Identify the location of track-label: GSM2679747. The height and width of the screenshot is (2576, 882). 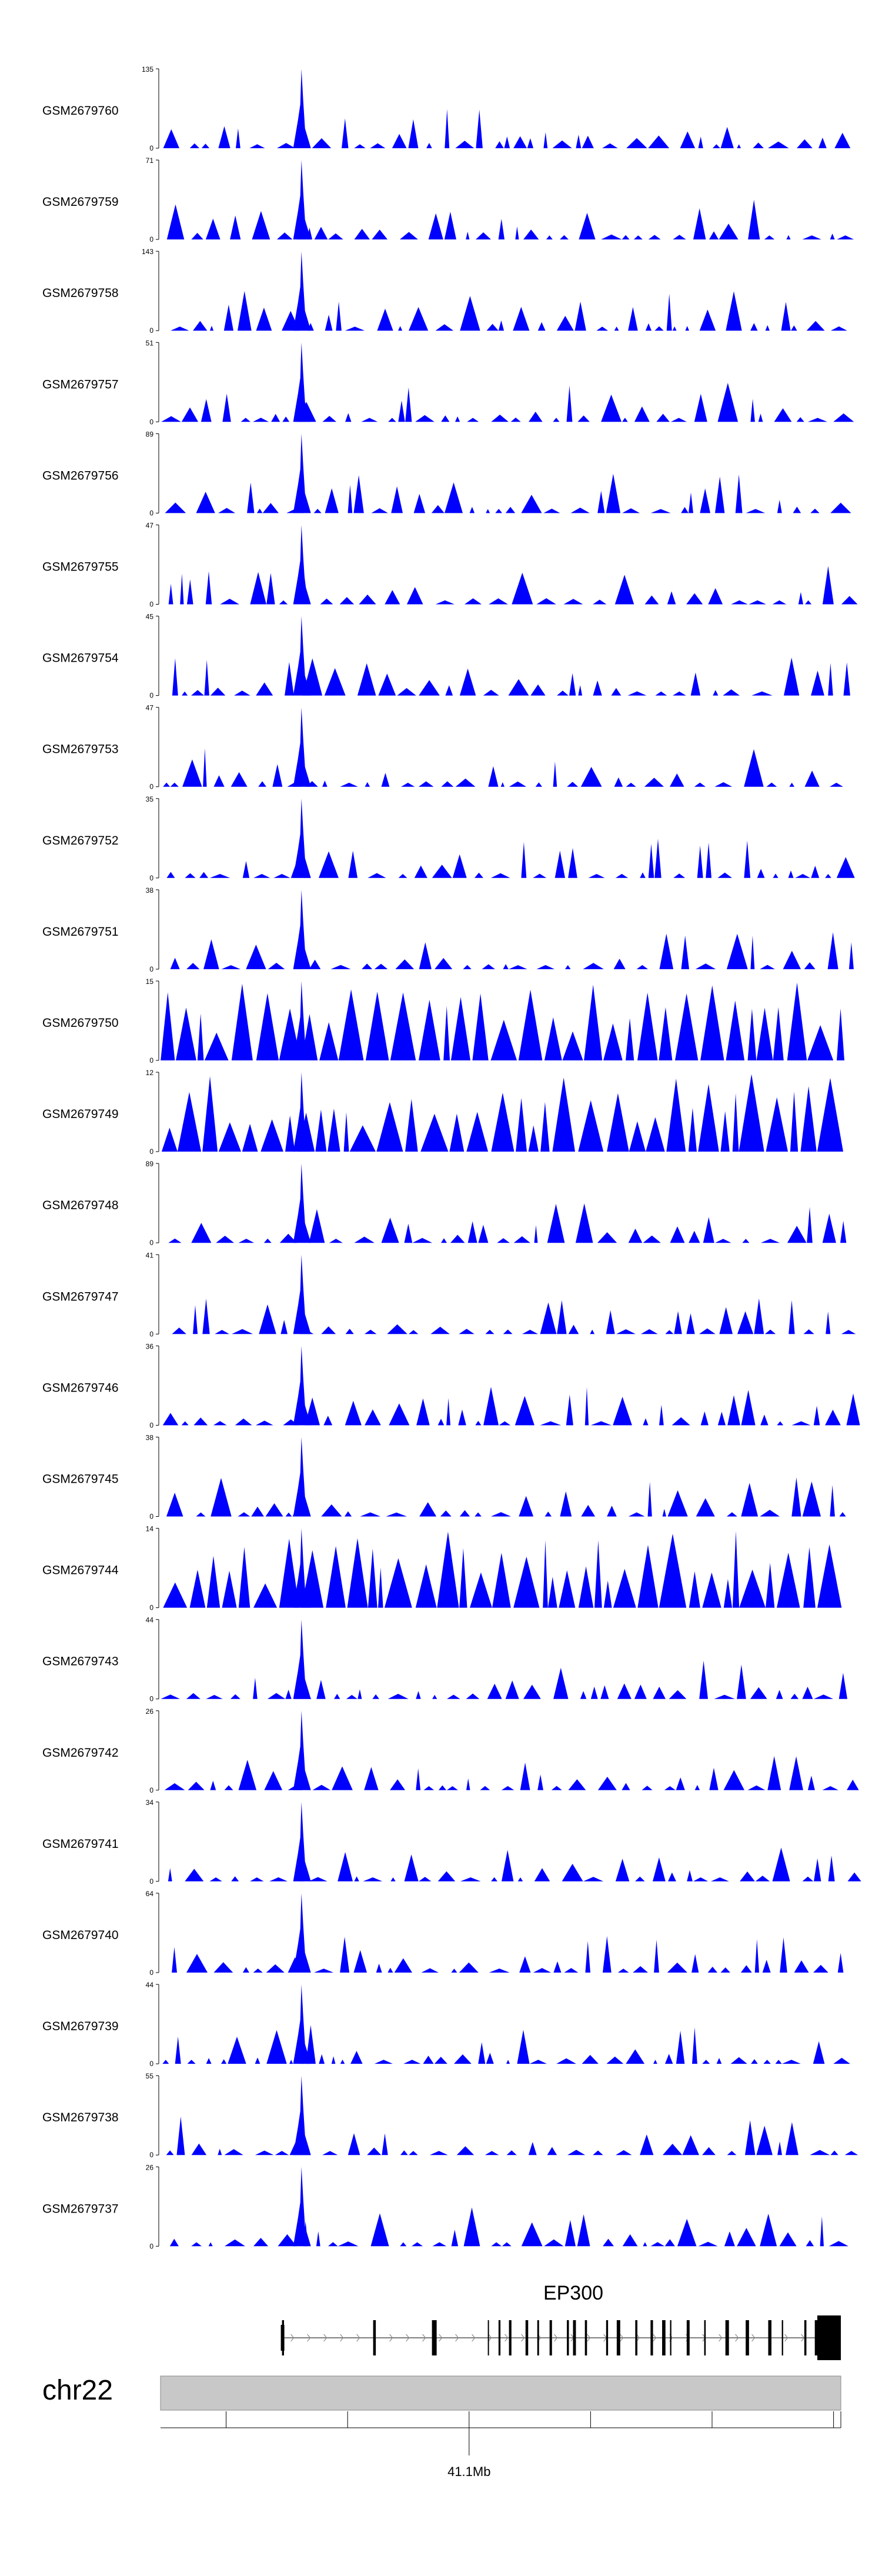
(80, 1296).